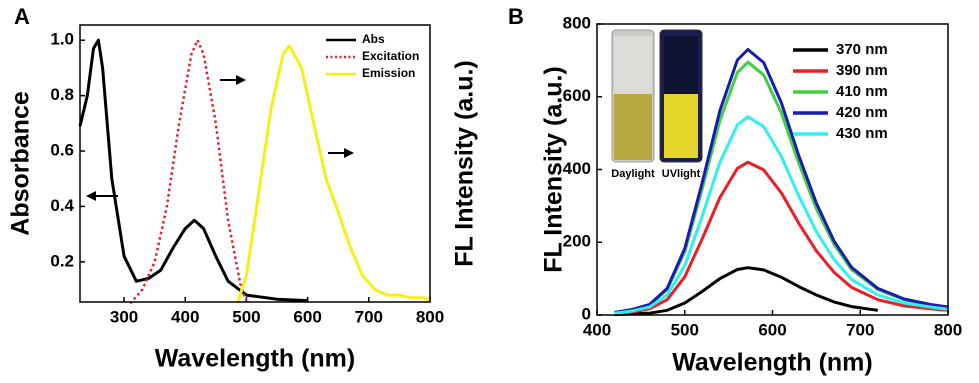 The width and height of the screenshot is (979, 383). I want to click on x-tick-label: 300, so click(124, 316).